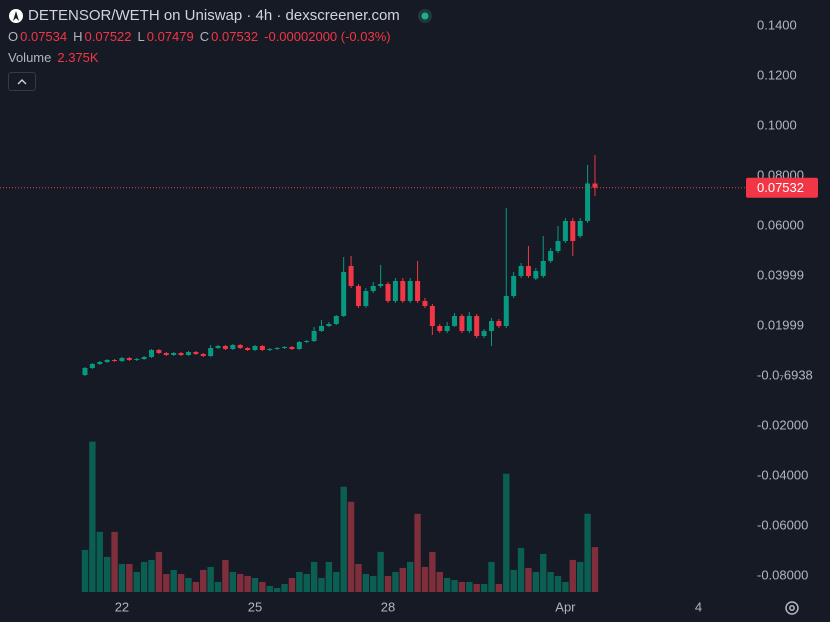 This screenshot has height=622, width=830. I want to click on ohlc-value: 0.07479, so click(170, 36).